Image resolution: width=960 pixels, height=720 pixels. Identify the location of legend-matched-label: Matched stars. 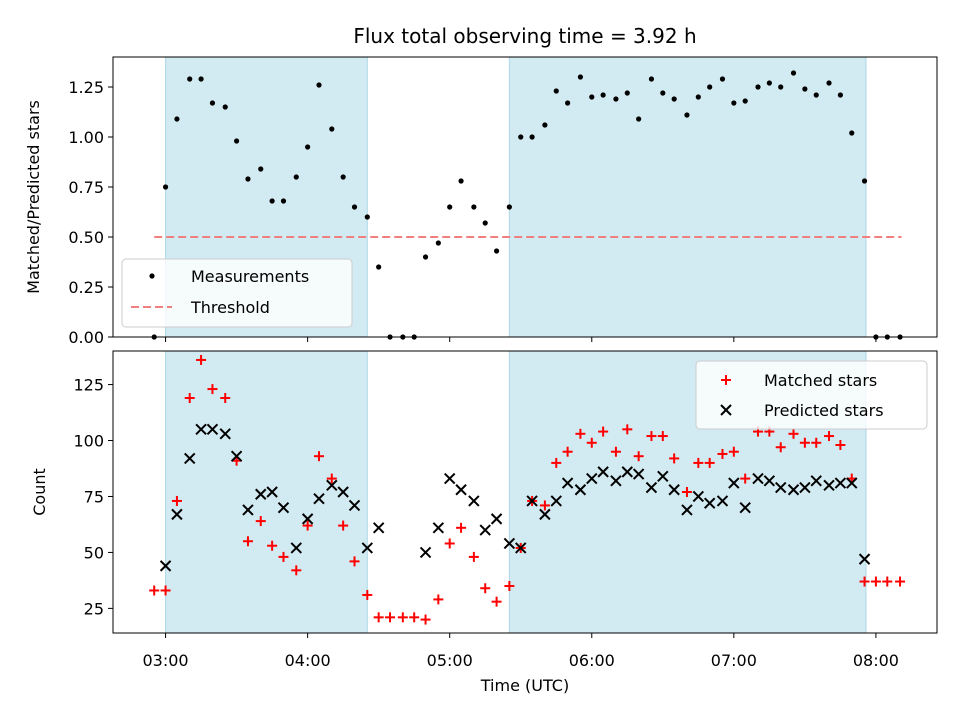
(820, 380).